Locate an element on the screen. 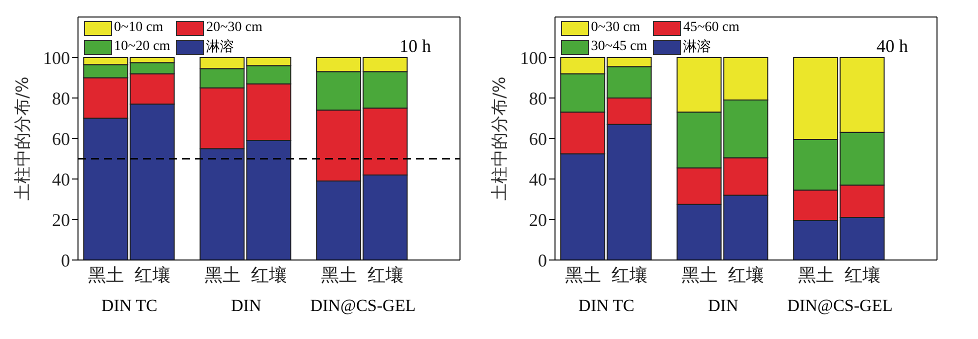 This screenshot has height=339, width=978. legend-label: 20~30 cm is located at coordinates (234, 28).